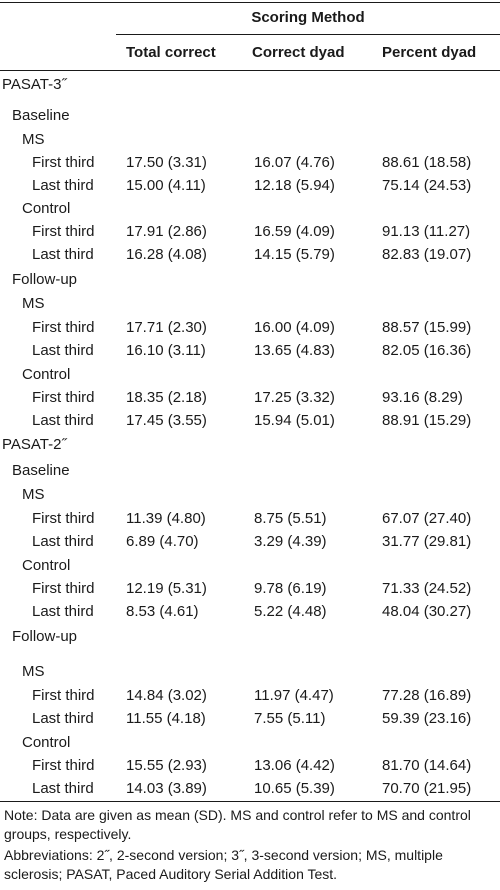 The width and height of the screenshot is (500, 890). Describe the element at coordinates (166, 788) in the screenshot. I see `table-cell: 14.03 (3.89)` at that location.